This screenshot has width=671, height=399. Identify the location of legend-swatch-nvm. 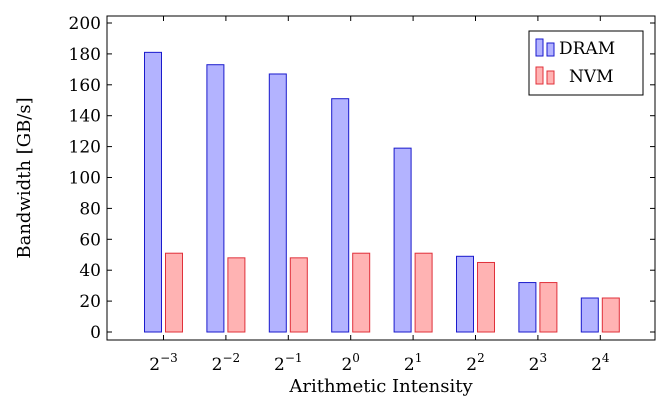
(539, 75).